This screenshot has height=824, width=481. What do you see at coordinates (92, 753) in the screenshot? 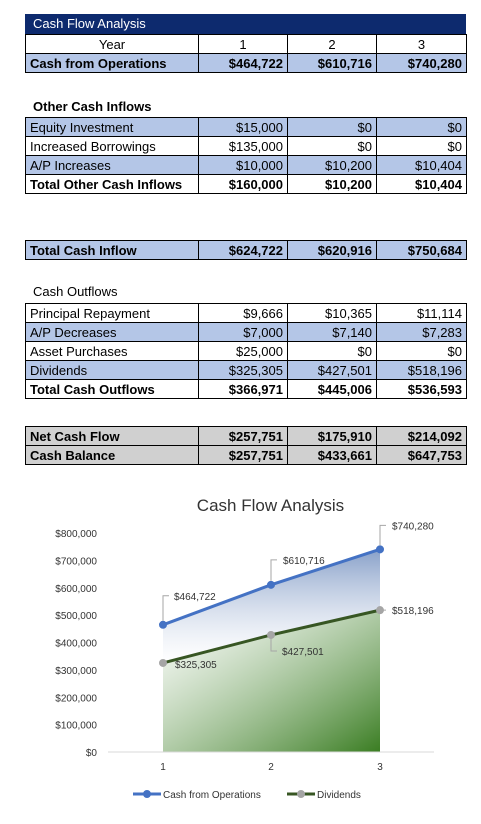
I see `y-tick-label: $0` at bounding box center [92, 753].